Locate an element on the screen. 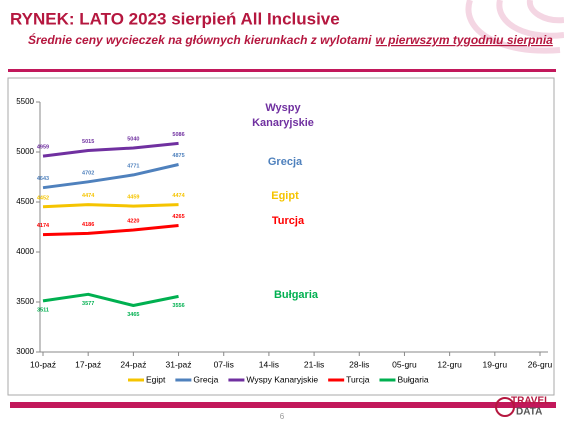  data-label: 4702 is located at coordinates (88, 173).